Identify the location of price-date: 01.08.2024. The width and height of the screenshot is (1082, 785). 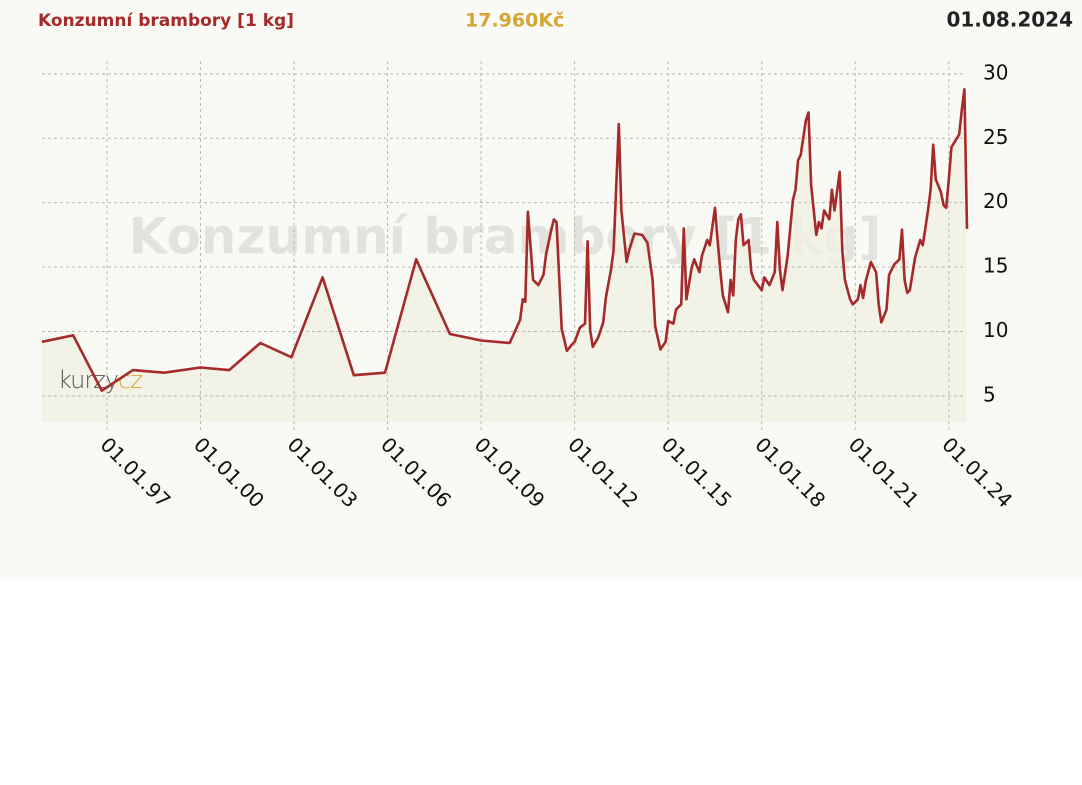
(1009, 20).